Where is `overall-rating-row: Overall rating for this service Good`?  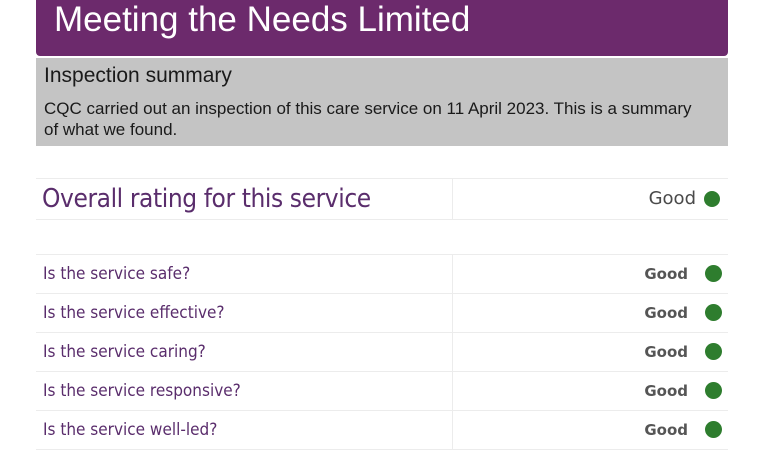 overall-rating-row: Overall rating for this service Good is located at coordinates (382, 199).